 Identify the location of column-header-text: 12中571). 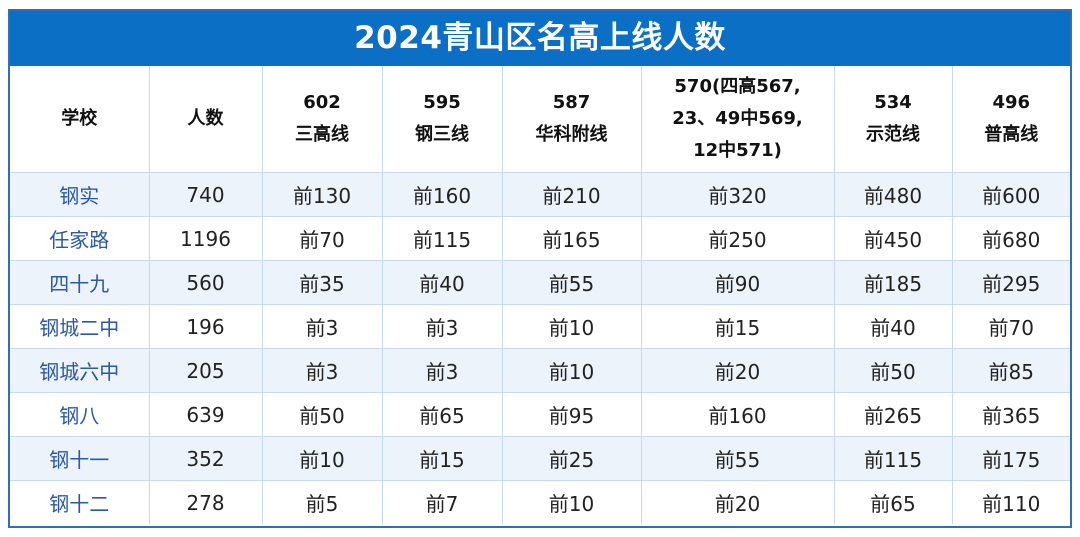
(737, 150).